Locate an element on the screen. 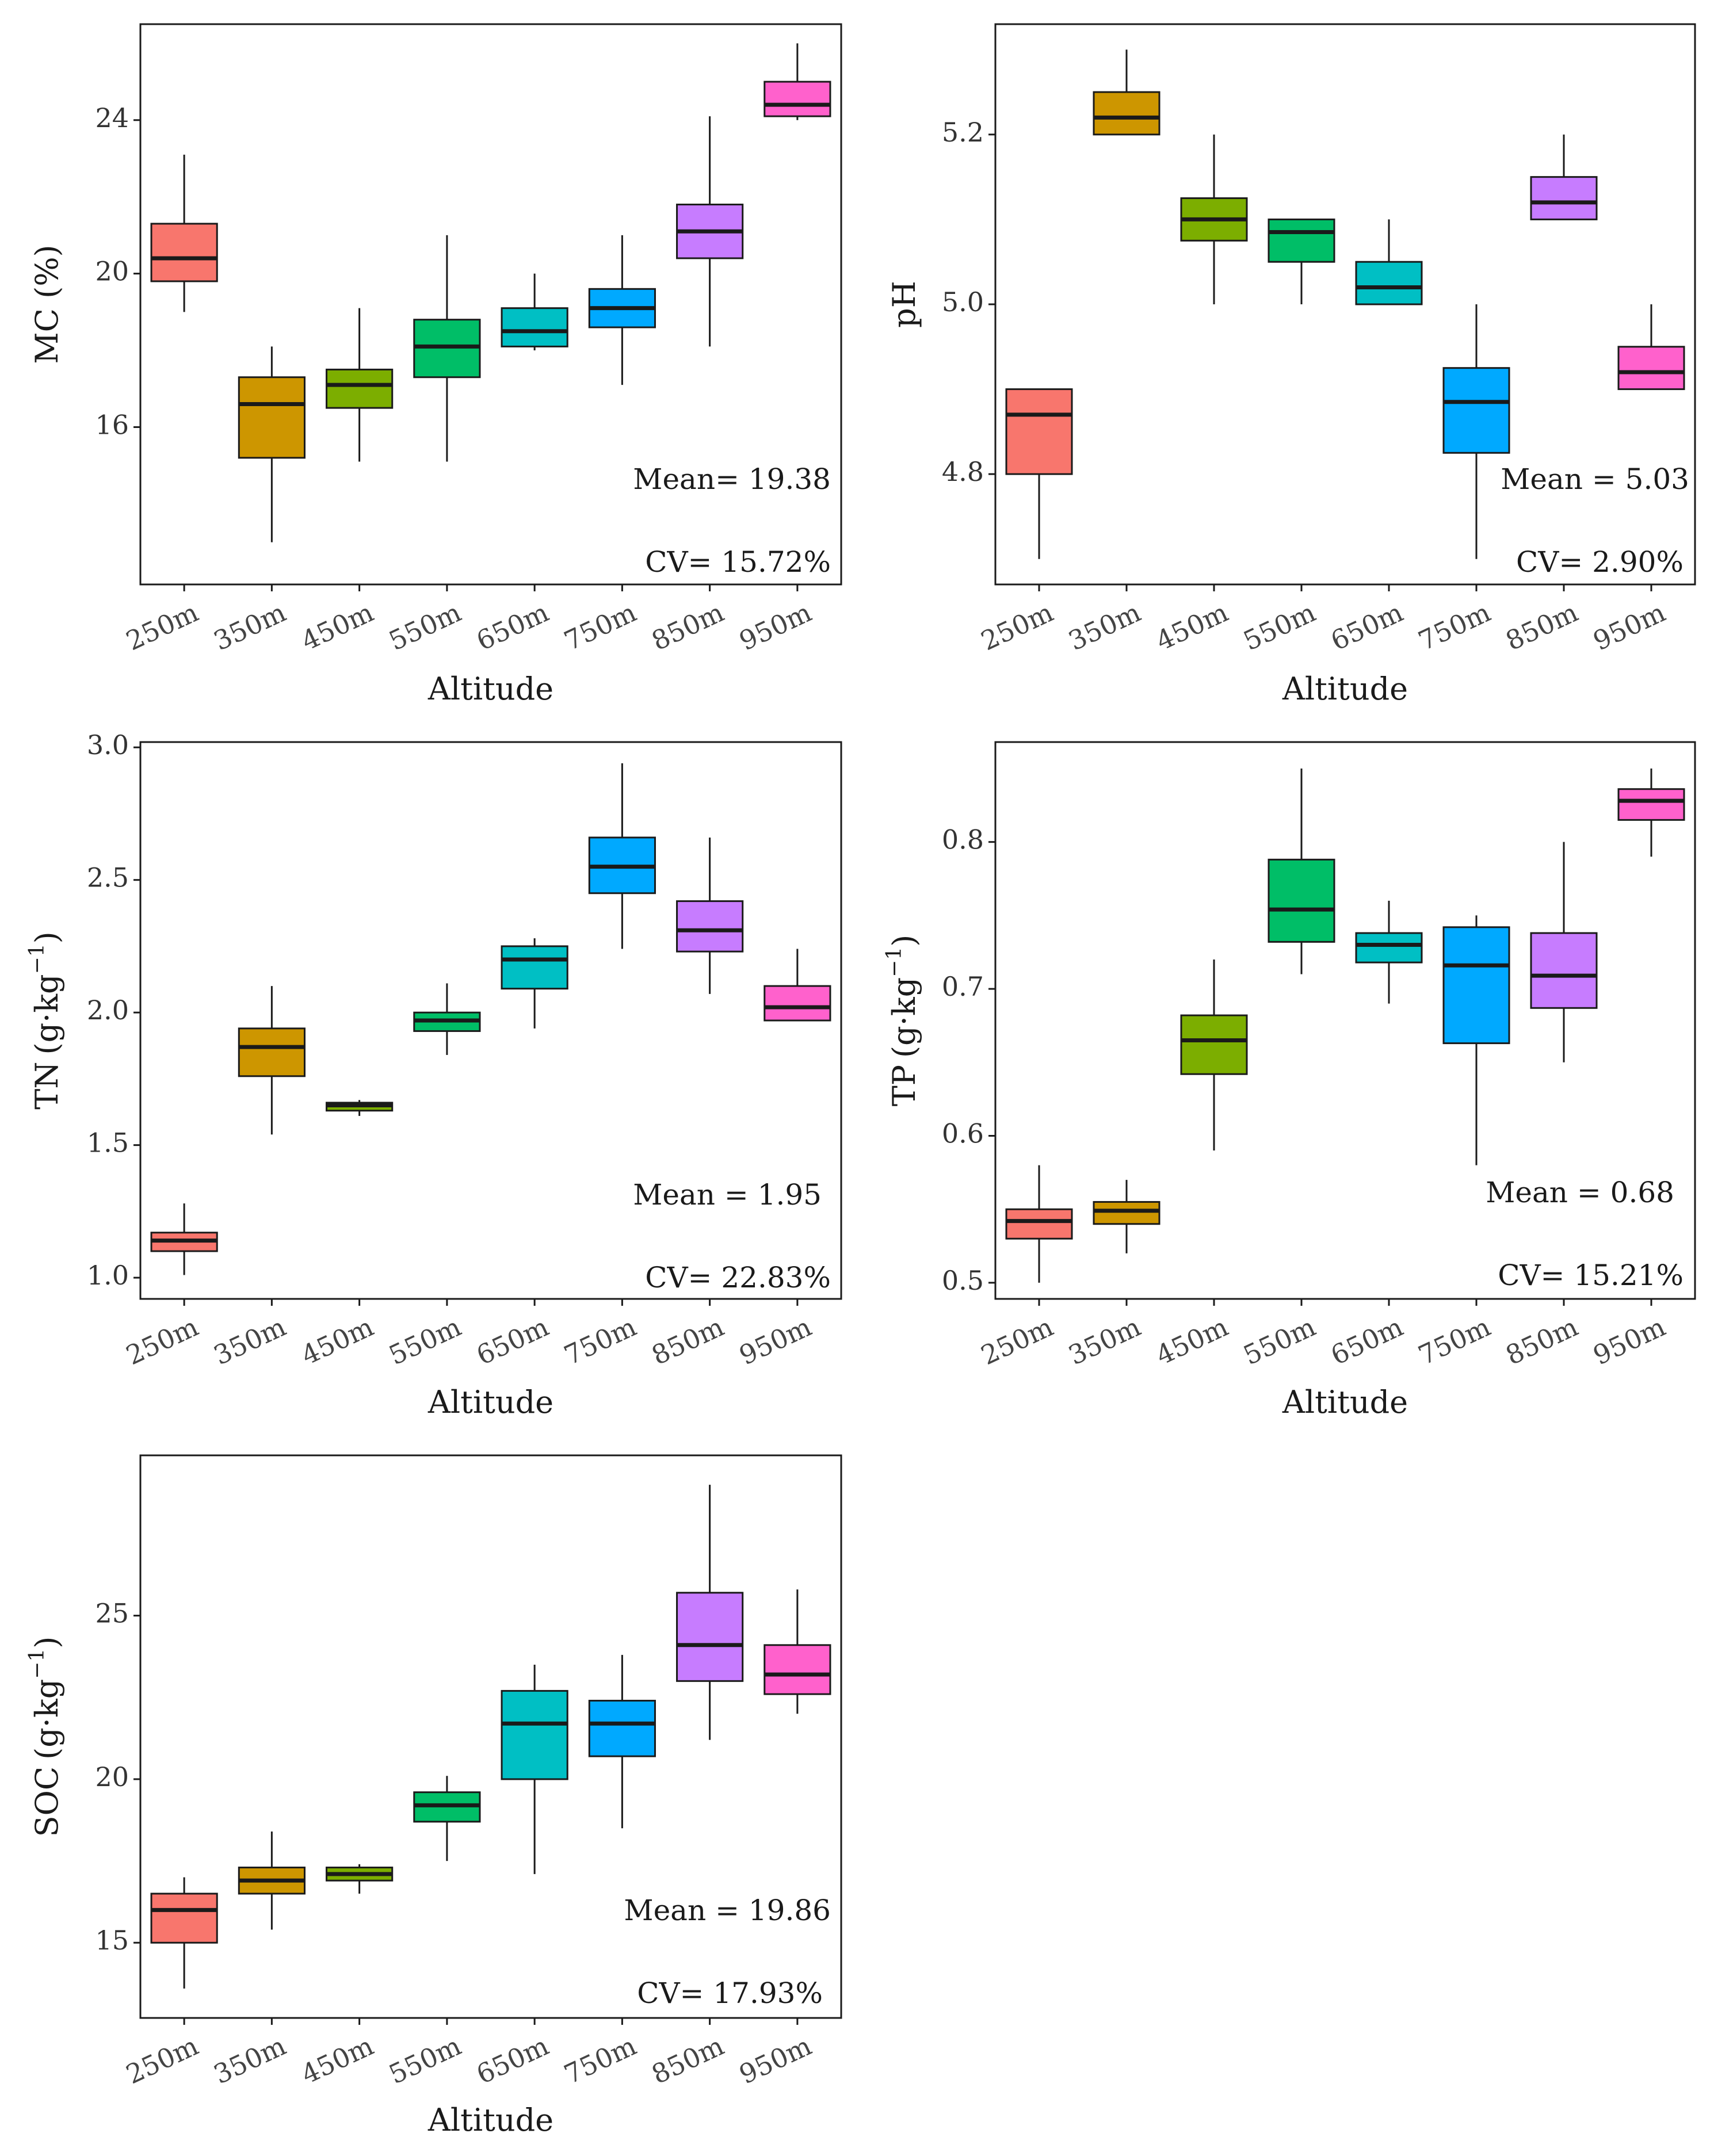 The image size is (1714, 2156). cv-label: CV= 15.21% is located at coordinates (1591, 1275).